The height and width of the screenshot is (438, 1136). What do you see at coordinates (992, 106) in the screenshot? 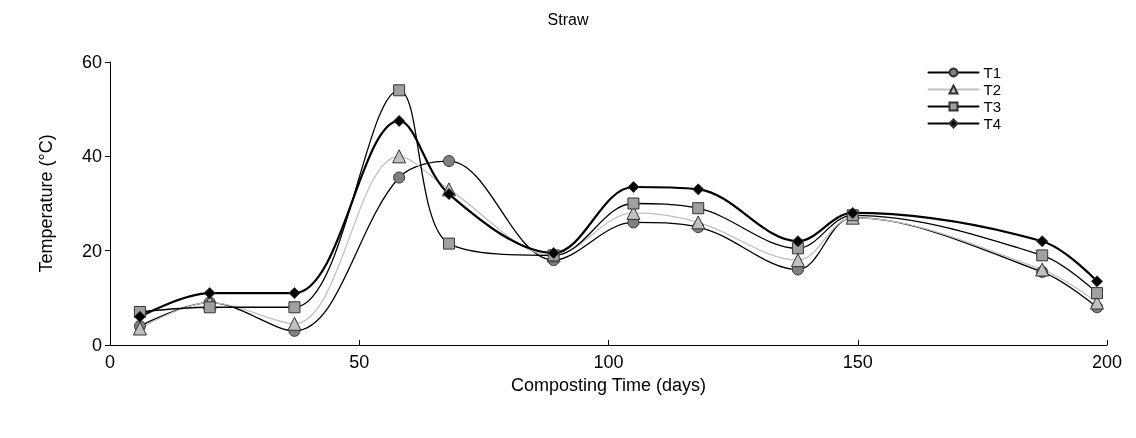
I see `legend-label: T3` at bounding box center [992, 106].